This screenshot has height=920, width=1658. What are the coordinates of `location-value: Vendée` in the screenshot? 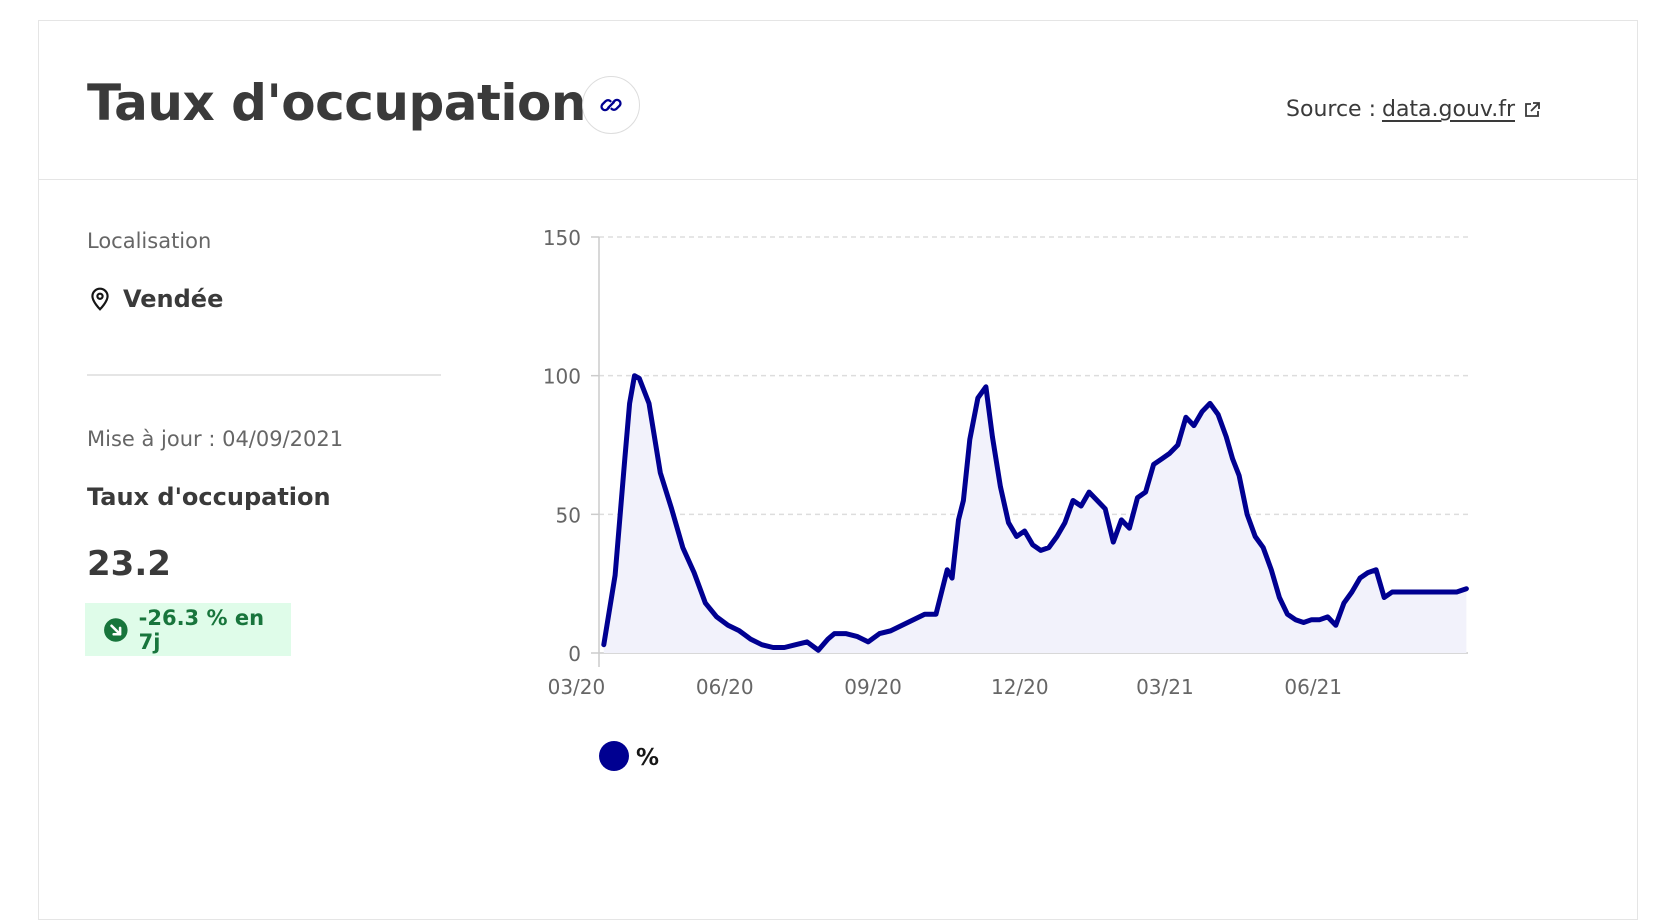 It's located at (155, 299).